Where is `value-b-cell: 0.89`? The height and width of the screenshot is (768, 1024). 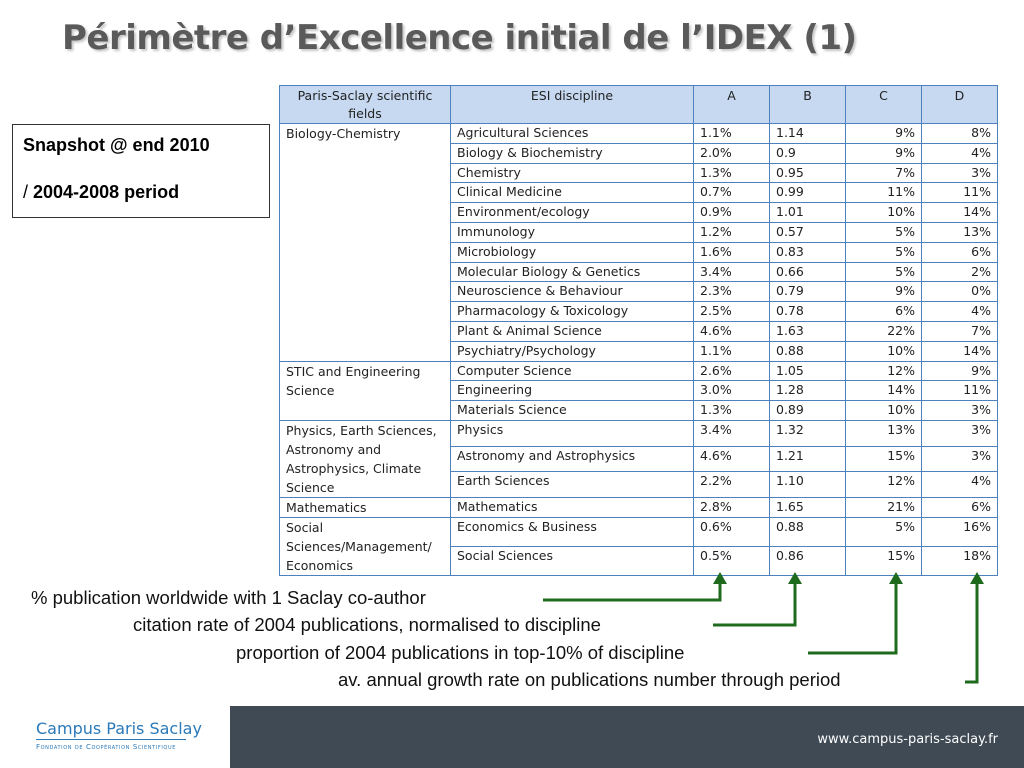 value-b-cell: 0.89 is located at coordinates (807, 410).